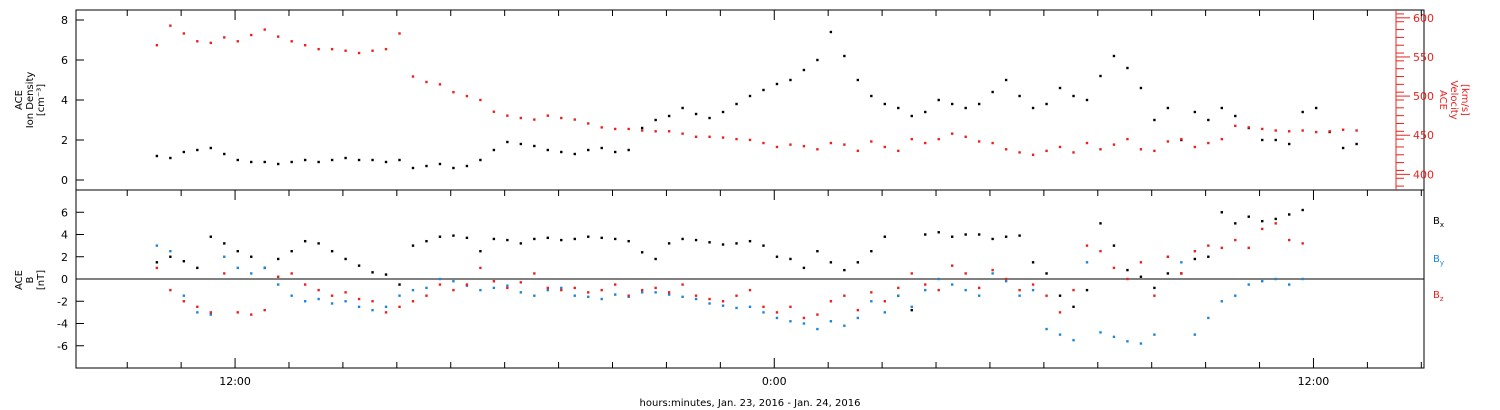  I want to click on right-ytick-label: 500, so click(1423, 96).